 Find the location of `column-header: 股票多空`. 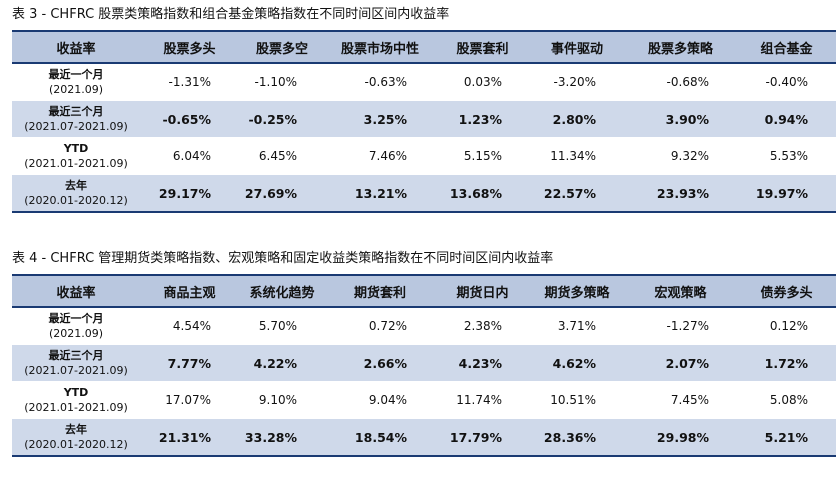

column-header: 股票多空 is located at coordinates (282, 47).